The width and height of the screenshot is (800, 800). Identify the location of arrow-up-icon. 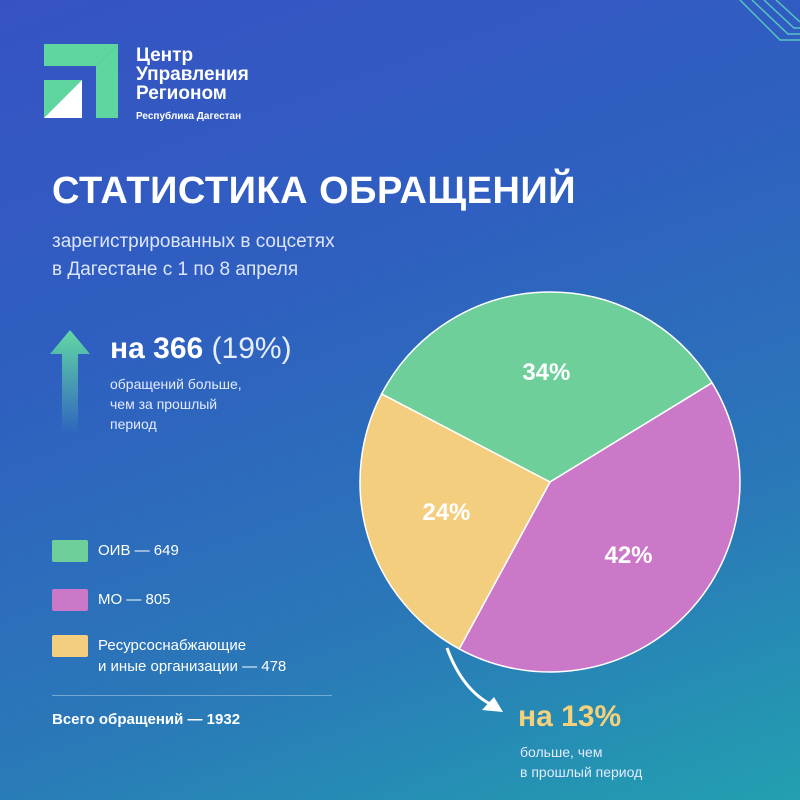
(70, 382).